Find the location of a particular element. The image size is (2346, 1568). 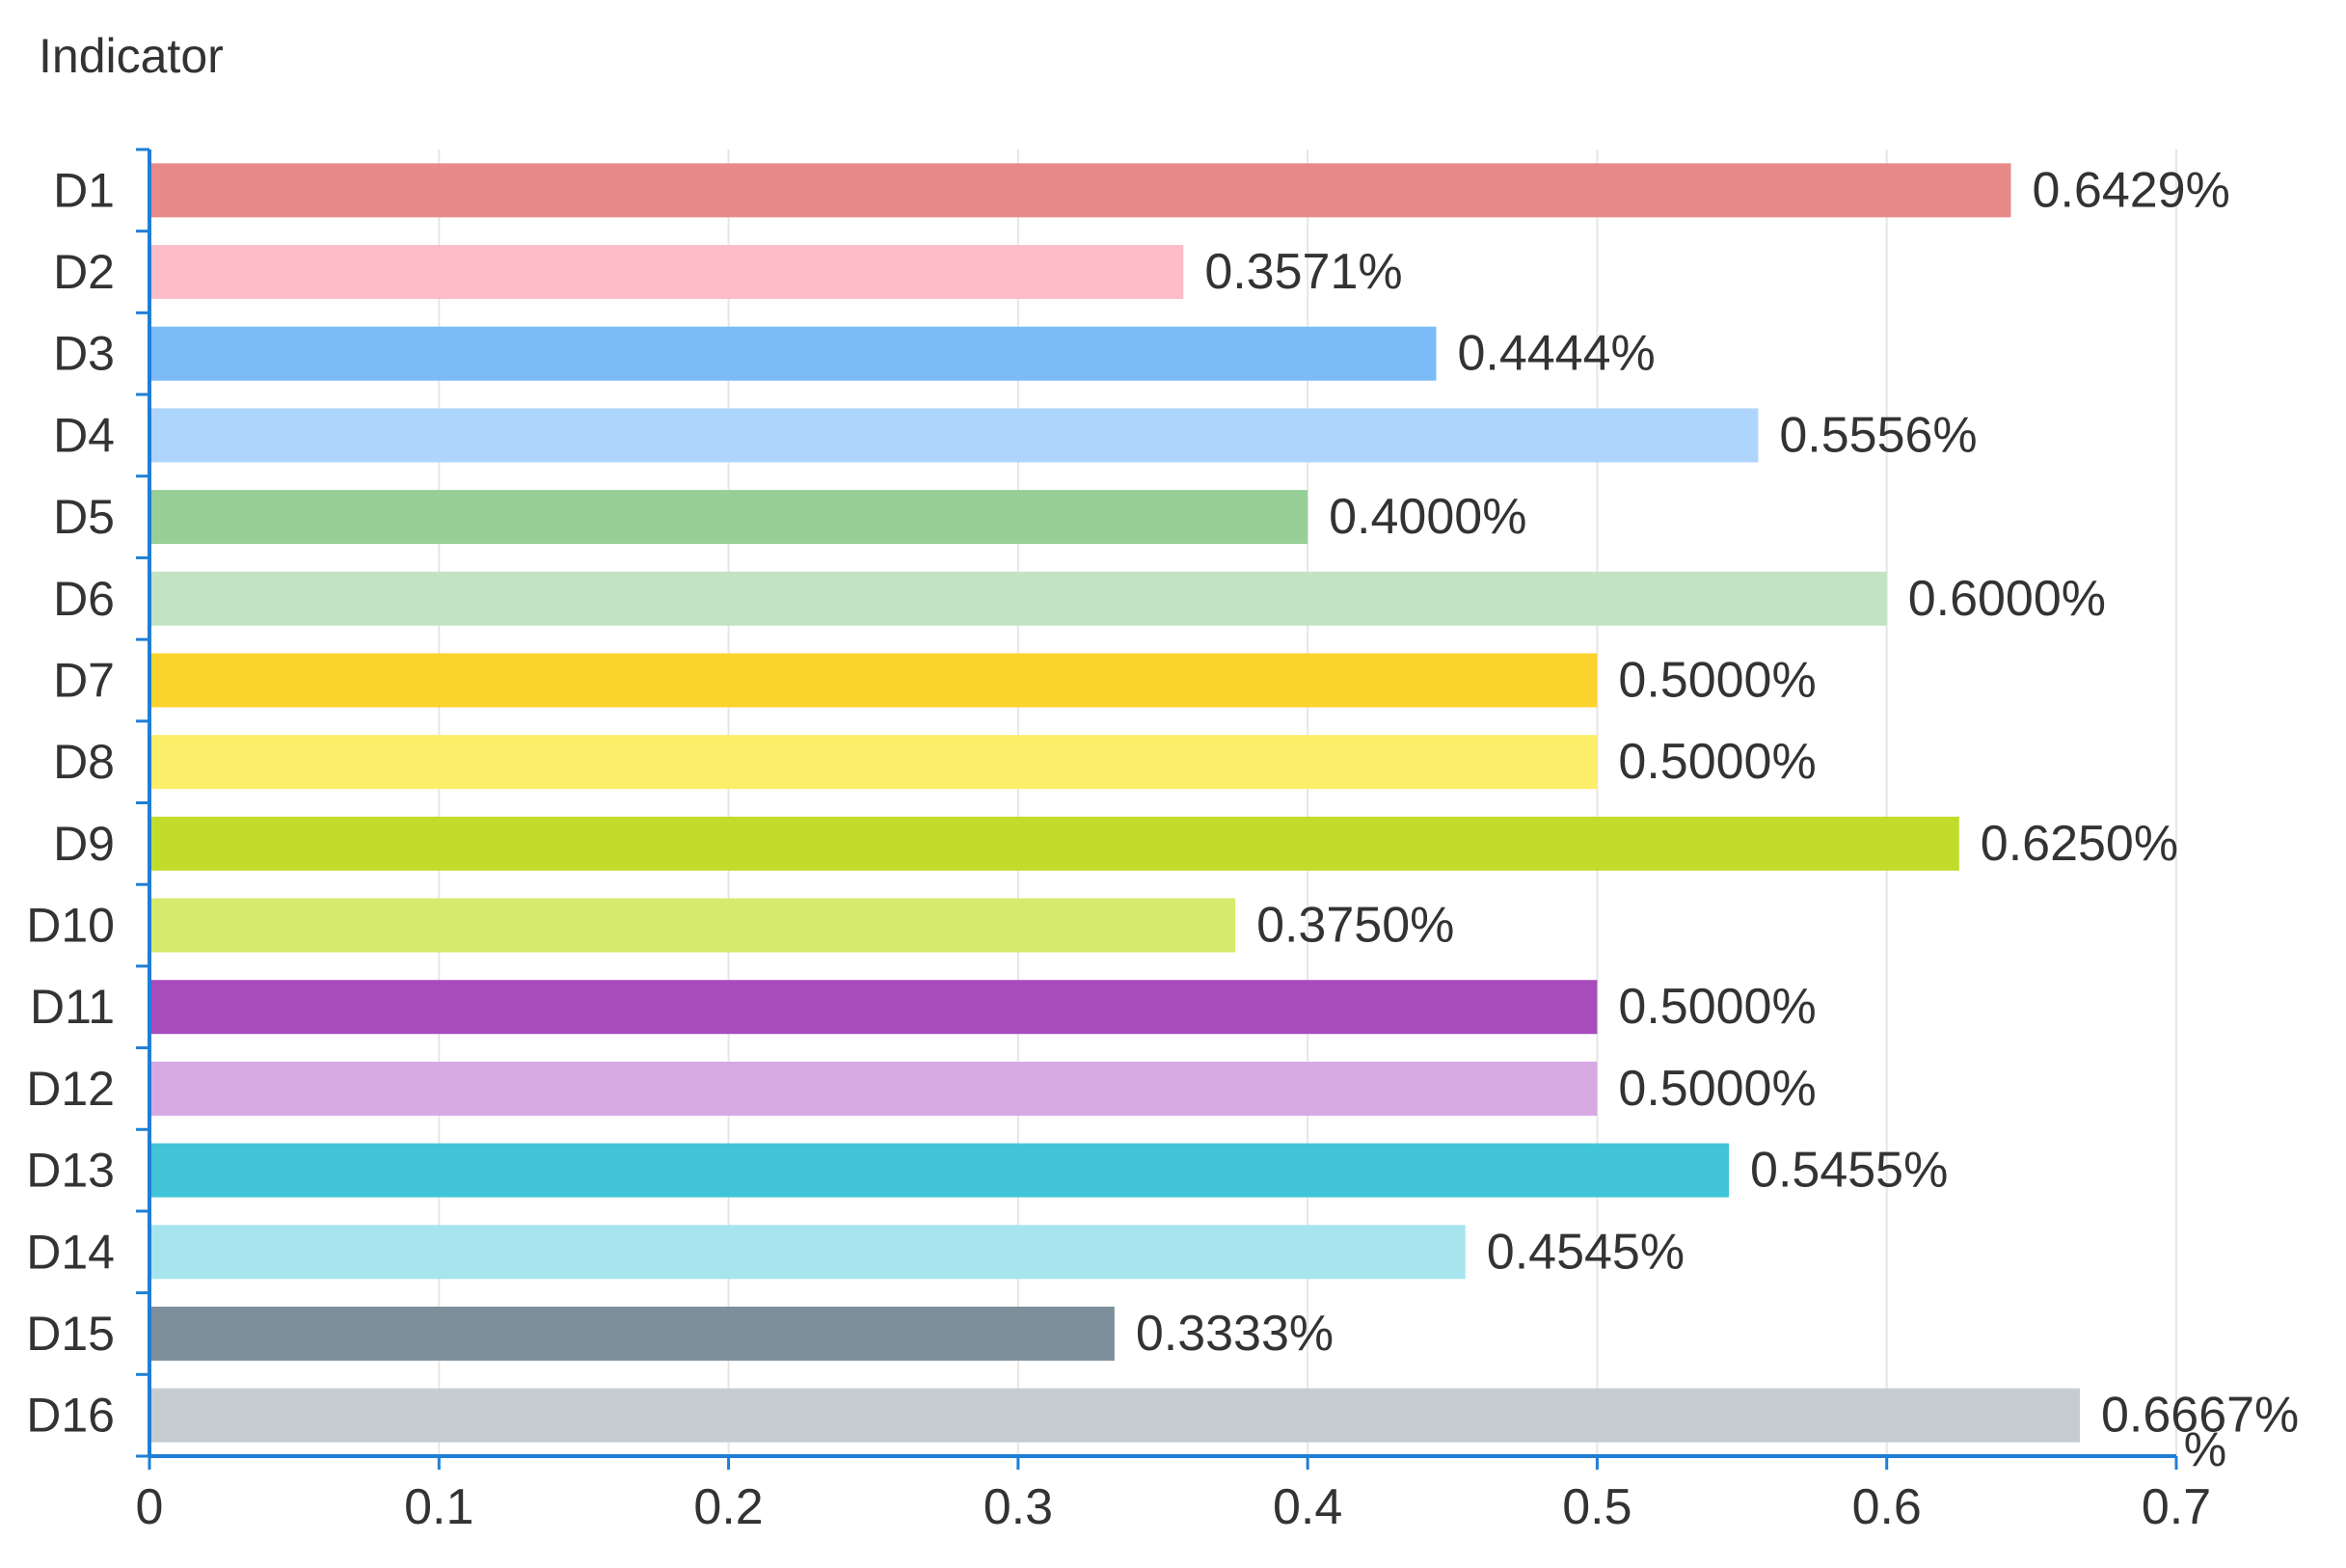

x-tick-label-4: 0.4 is located at coordinates (1307, 1507).